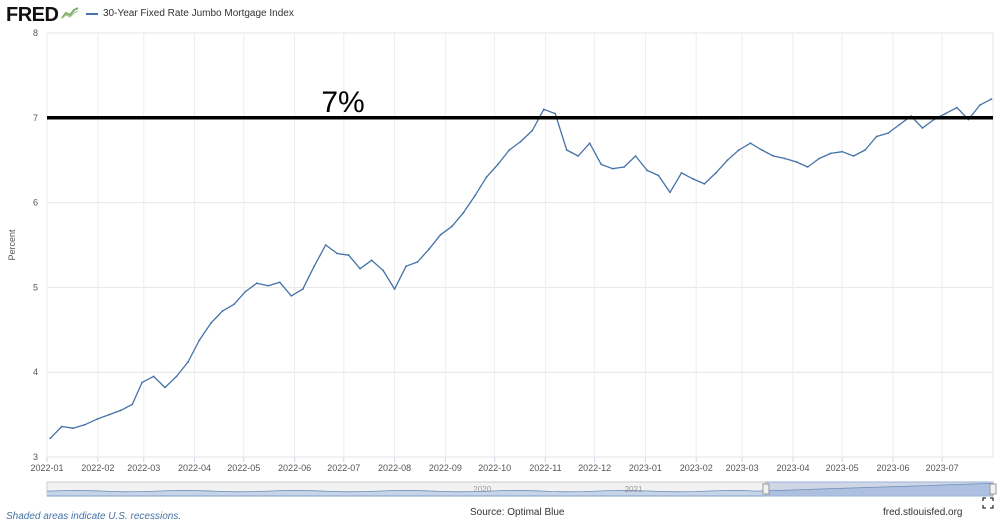 This screenshot has height=522, width=1000. I want to click on x-tick-label: 2023-01, so click(645, 468).